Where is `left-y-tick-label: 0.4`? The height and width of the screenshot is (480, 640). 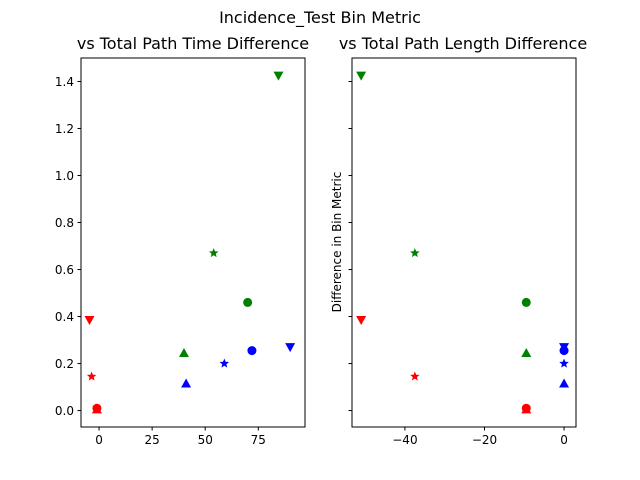
left-y-tick-label: 0.4 is located at coordinates (64, 317).